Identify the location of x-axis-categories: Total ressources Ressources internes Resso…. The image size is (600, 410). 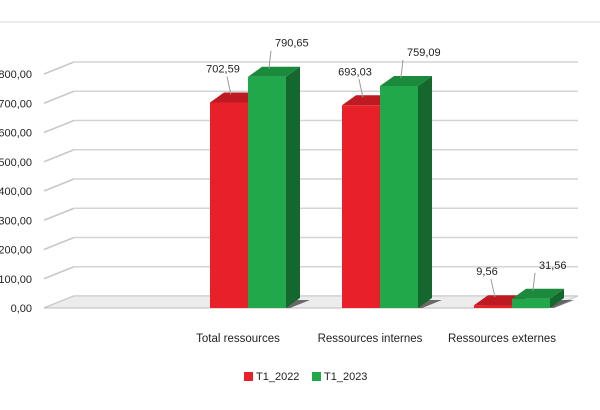
(376, 339).